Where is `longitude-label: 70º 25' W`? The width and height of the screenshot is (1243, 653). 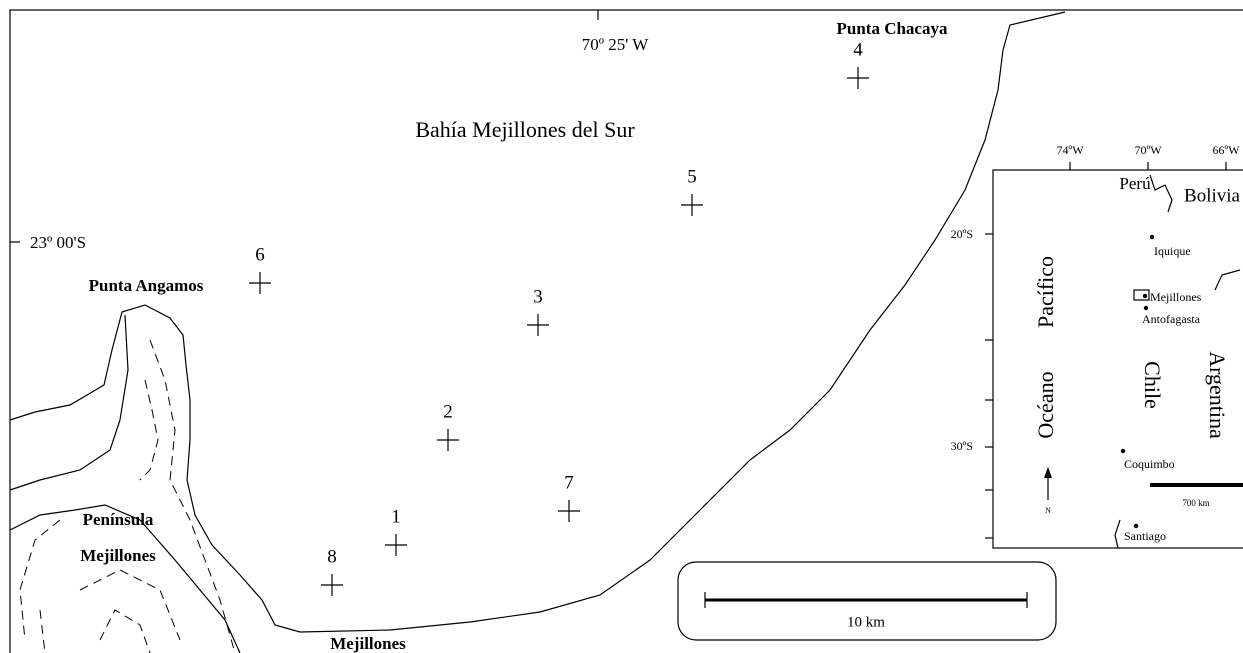 longitude-label: 70º 25' W is located at coordinates (616, 44).